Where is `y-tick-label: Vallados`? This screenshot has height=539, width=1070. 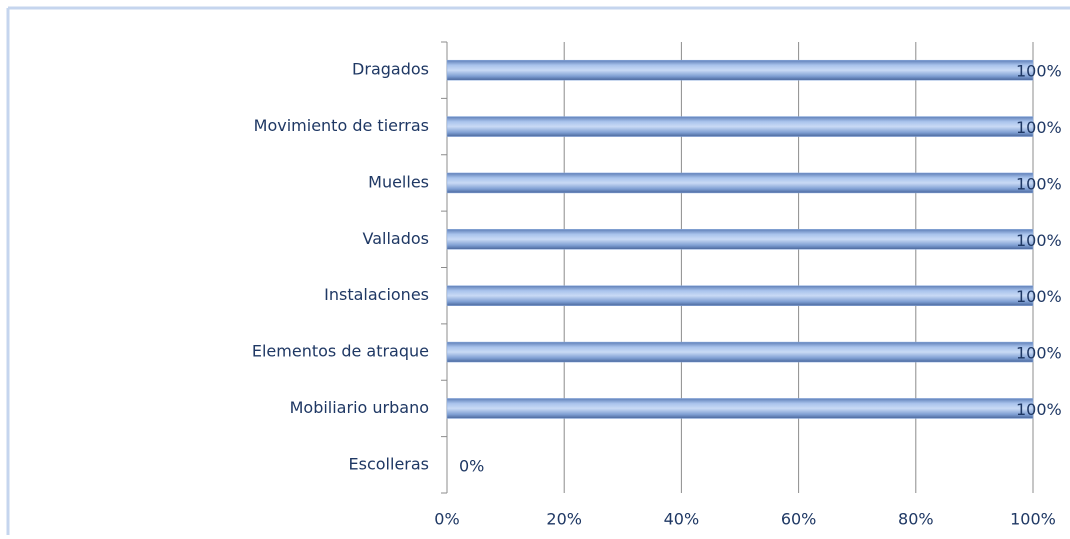
y-tick-label: Vallados is located at coordinates (396, 238).